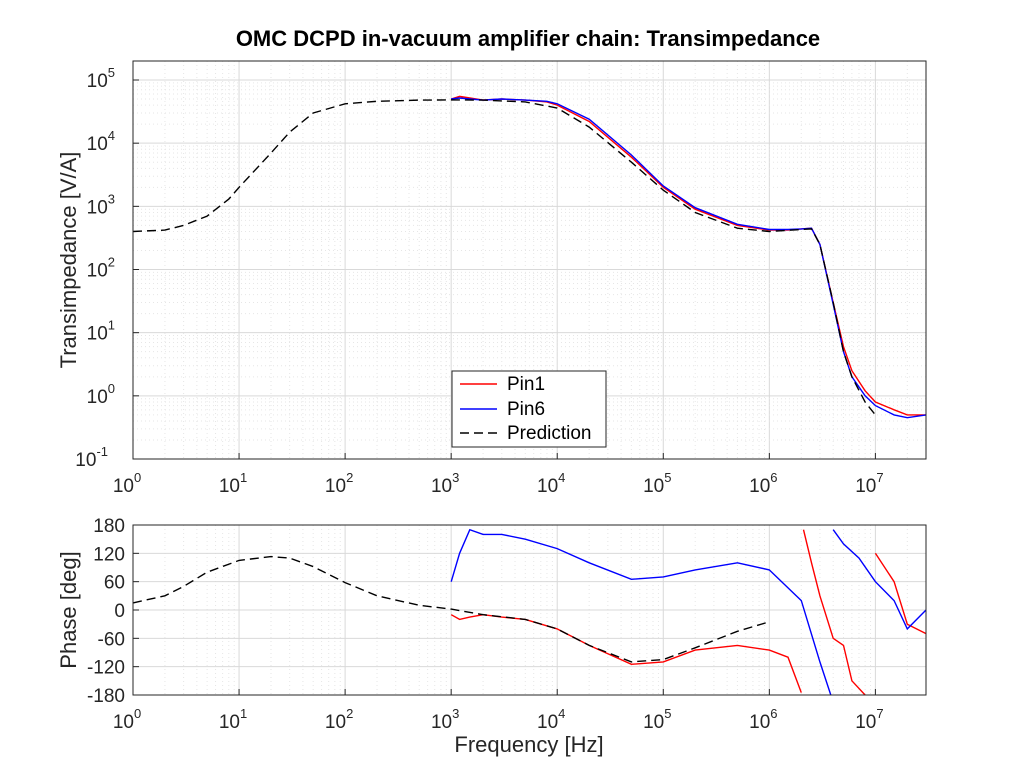 This screenshot has height=780, width=1024. I want to click on phase-y-label: Phase [deg], so click(68, 609).